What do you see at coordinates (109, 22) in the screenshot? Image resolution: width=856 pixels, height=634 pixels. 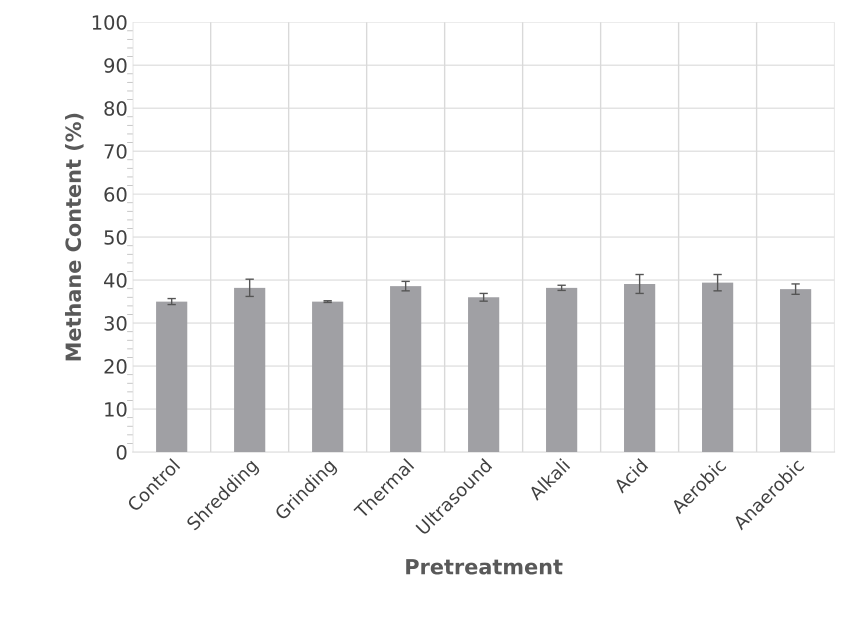 I see `y-tick-label: 100` at bounding box center [109, 22].